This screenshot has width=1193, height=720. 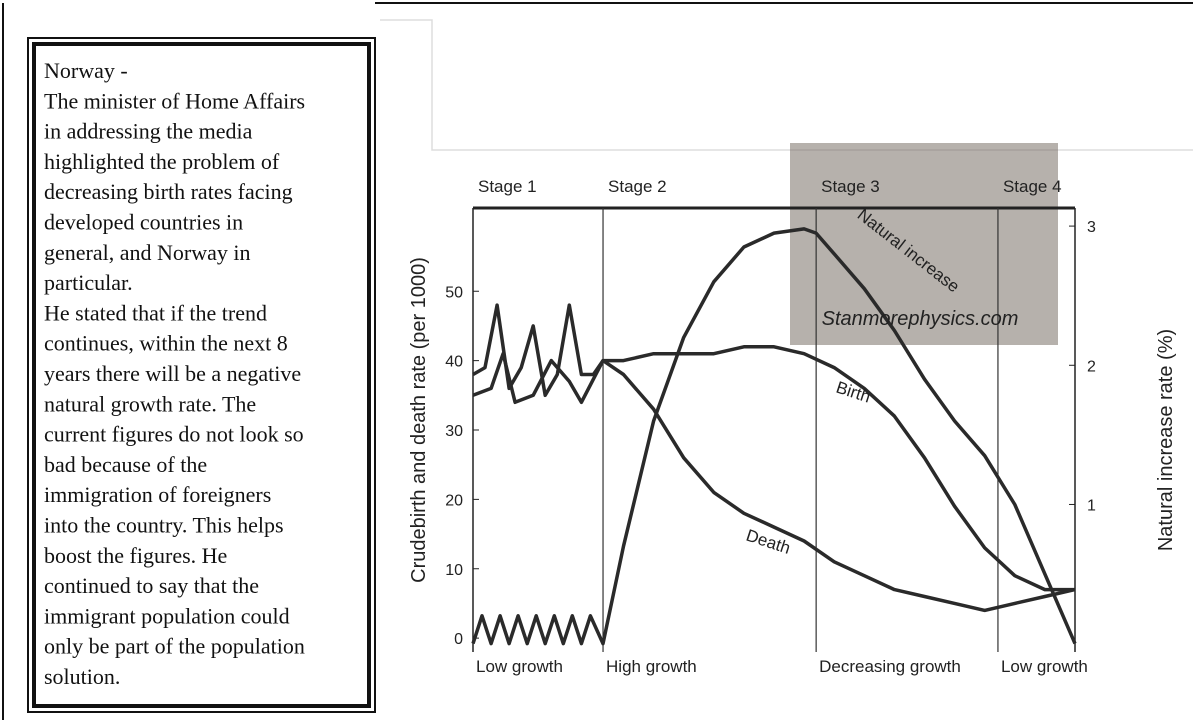 I want to click on text-line: developed countries in, so click(x=143, y=222).